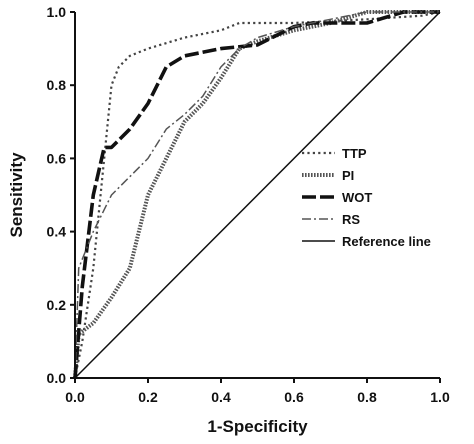 This screenshot has width=474, height=444. Describe the element at coordinates (57, 378) in the screenshot. I see `y-tick-label: 0.0` at that location.